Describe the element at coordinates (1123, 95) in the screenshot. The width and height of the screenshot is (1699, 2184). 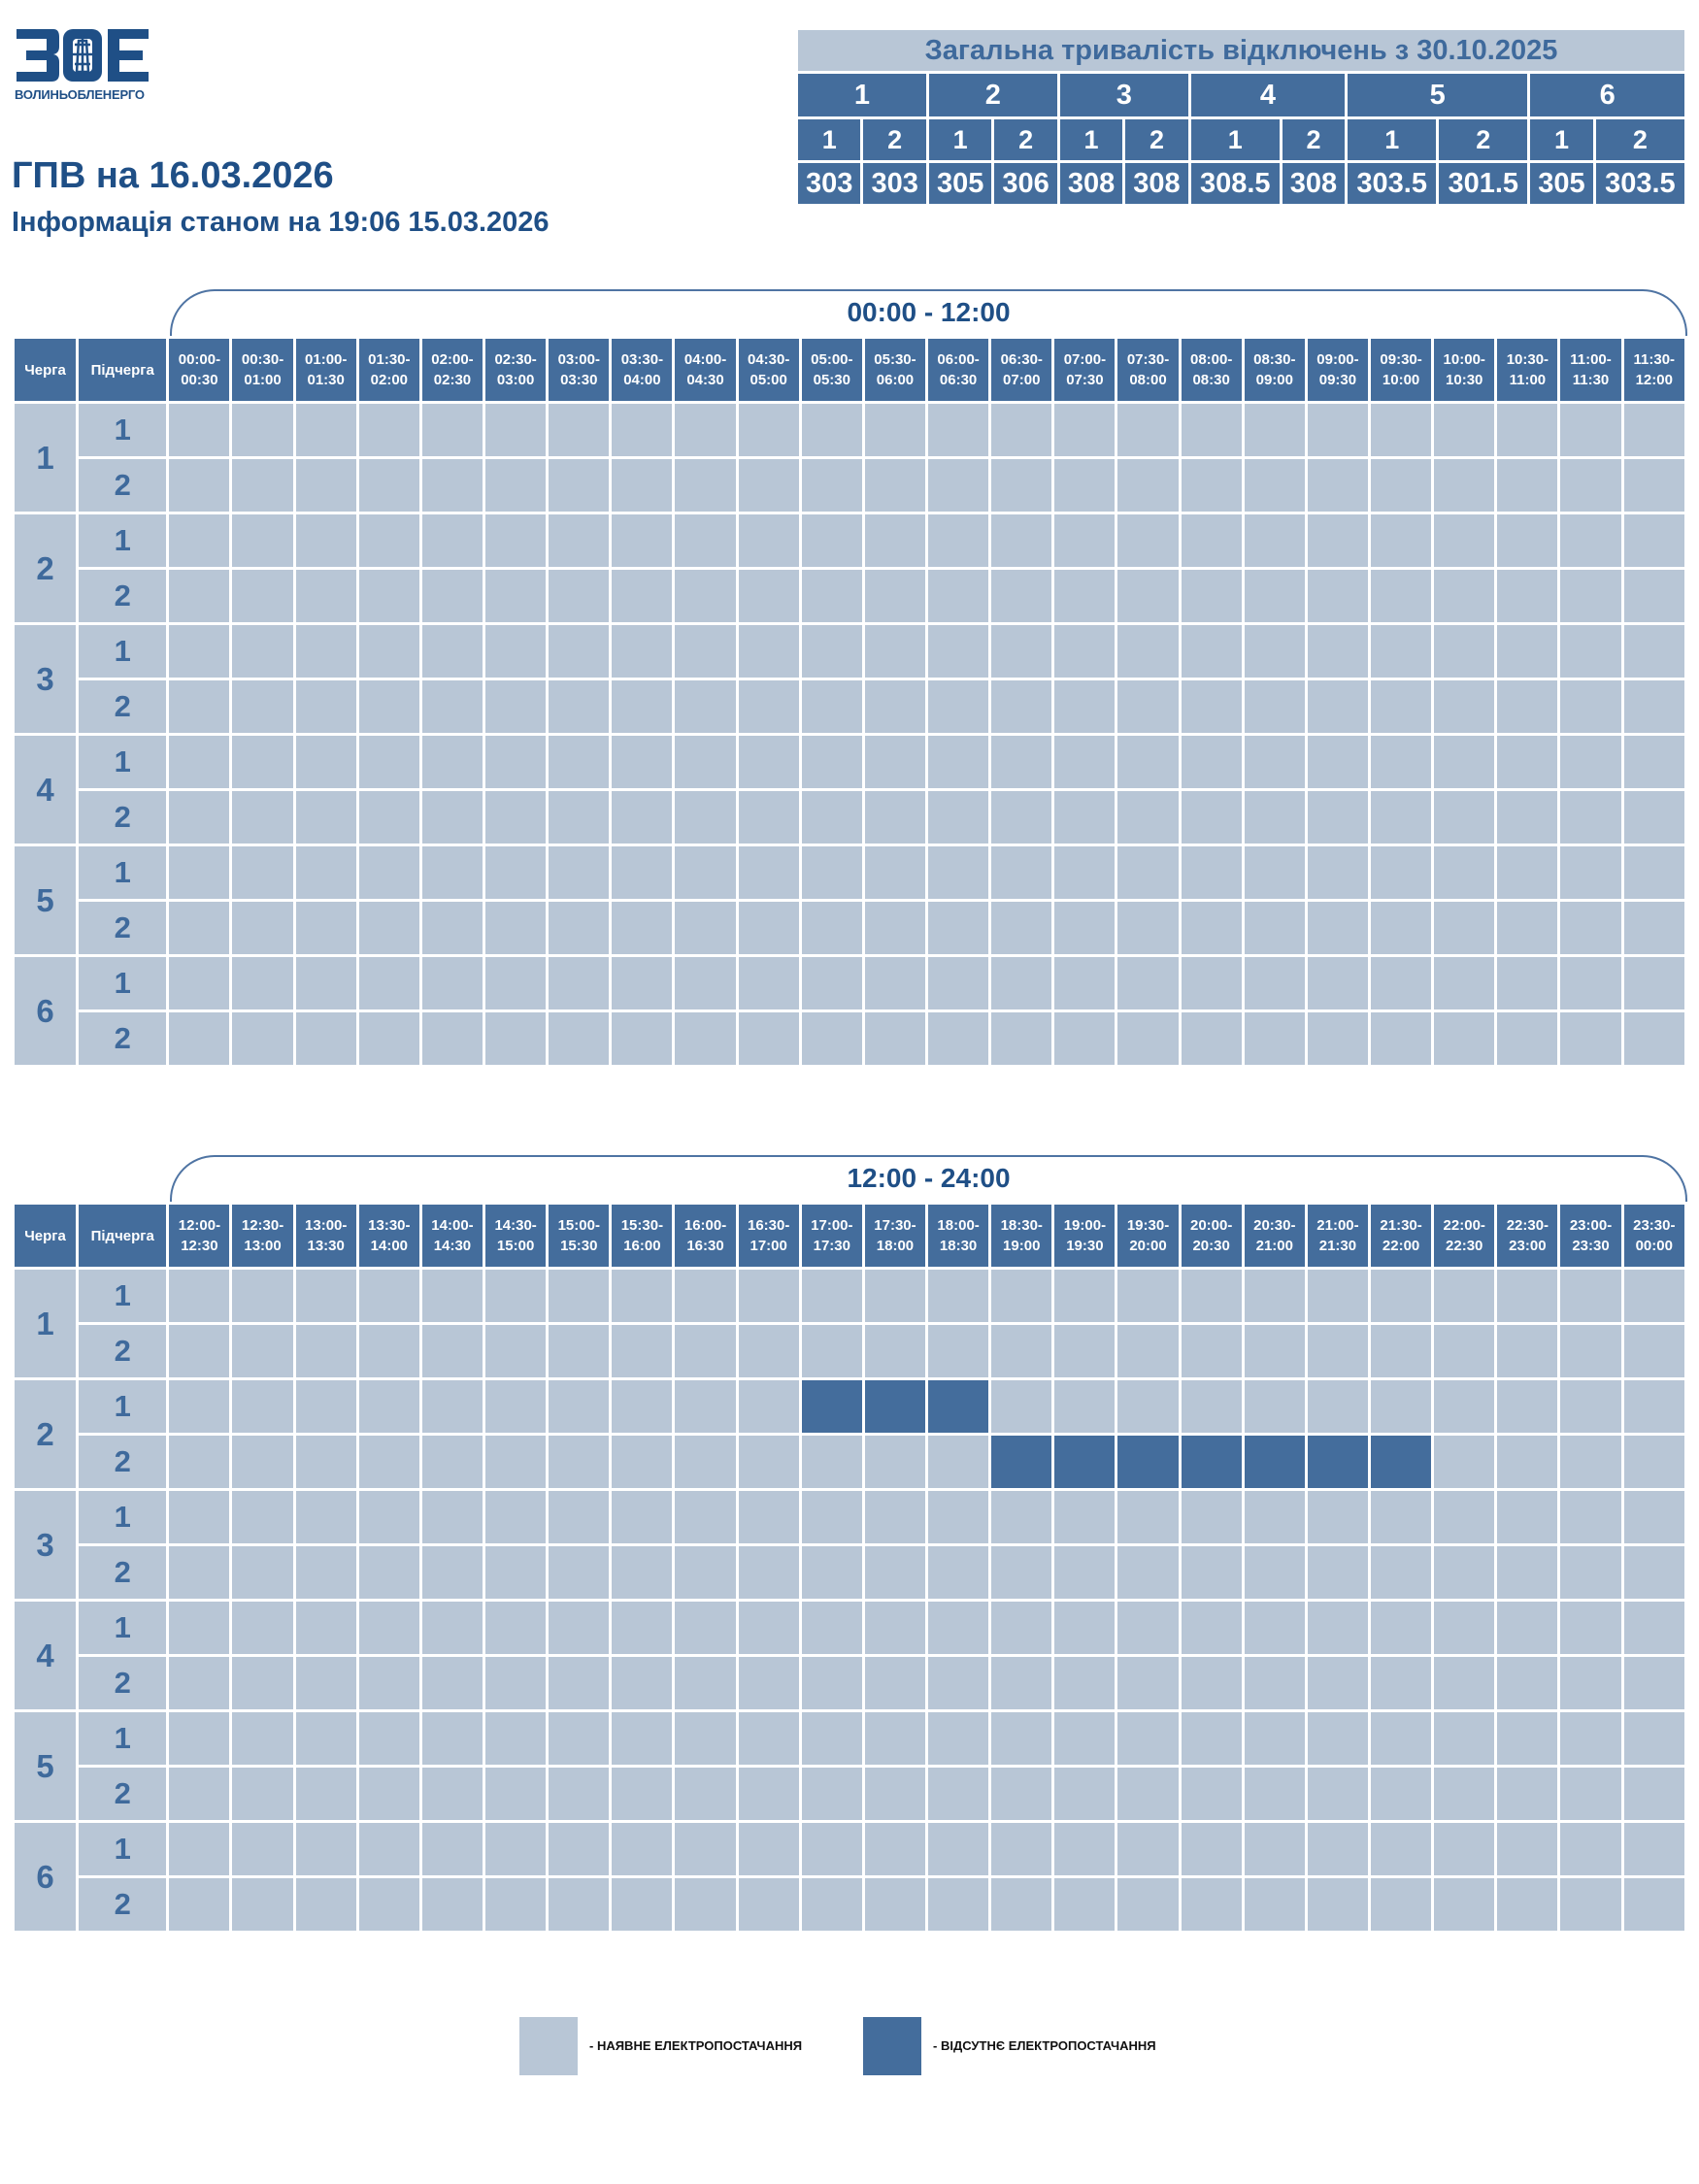
I see `summary-queue-header: 3` at that location.